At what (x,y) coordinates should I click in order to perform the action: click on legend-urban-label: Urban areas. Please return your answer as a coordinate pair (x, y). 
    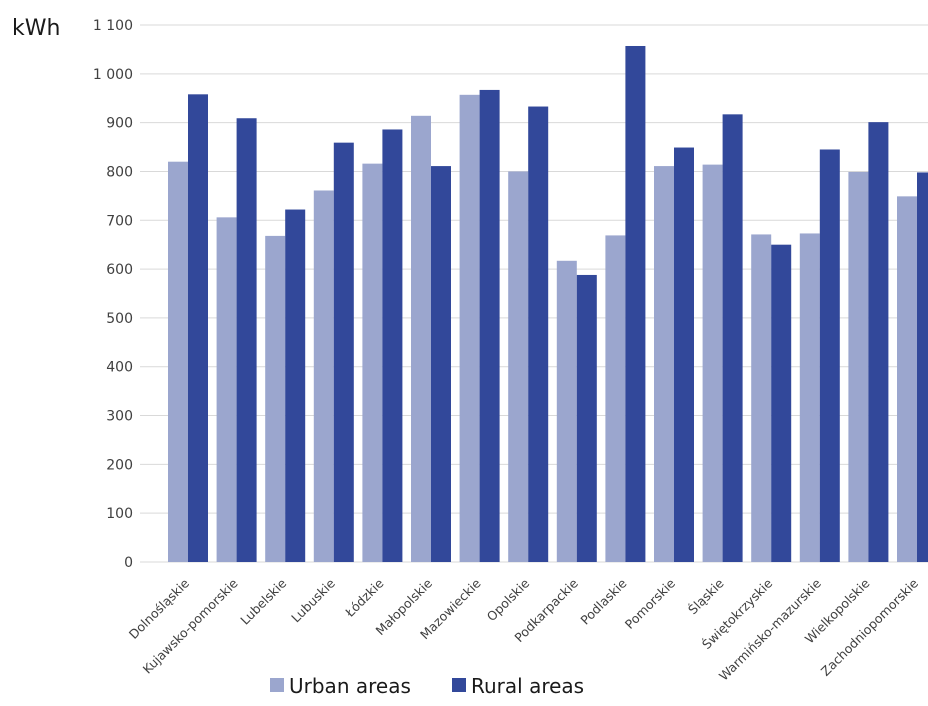
    Looking at the image, I should click on (350, 686).